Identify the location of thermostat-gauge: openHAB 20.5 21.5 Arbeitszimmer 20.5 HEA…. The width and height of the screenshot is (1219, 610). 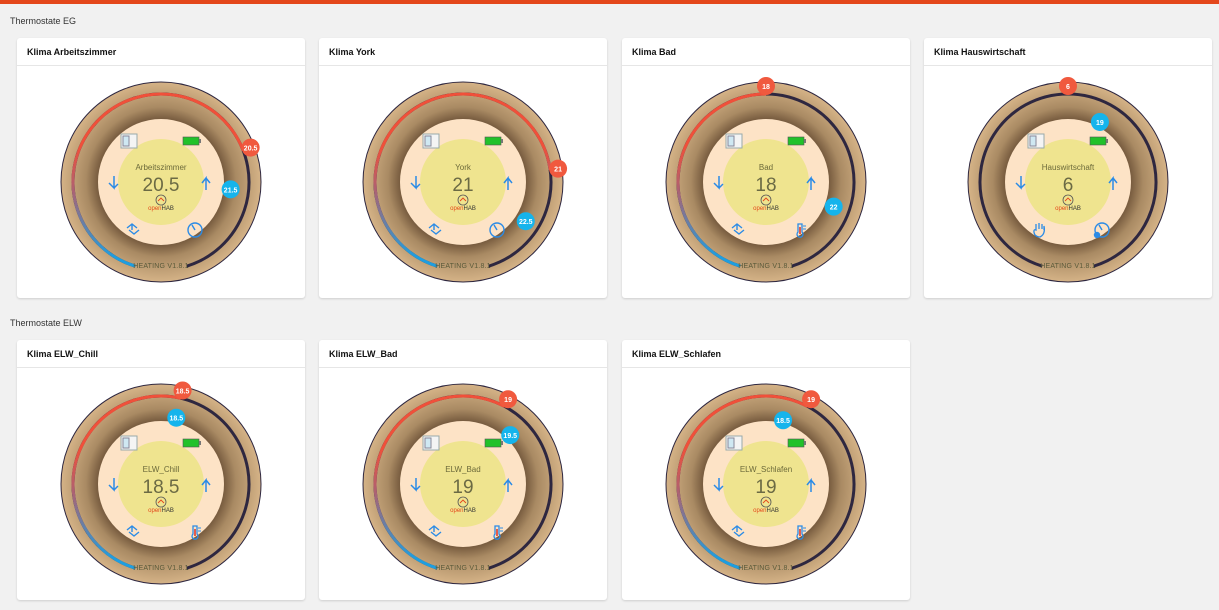
(161, 182).